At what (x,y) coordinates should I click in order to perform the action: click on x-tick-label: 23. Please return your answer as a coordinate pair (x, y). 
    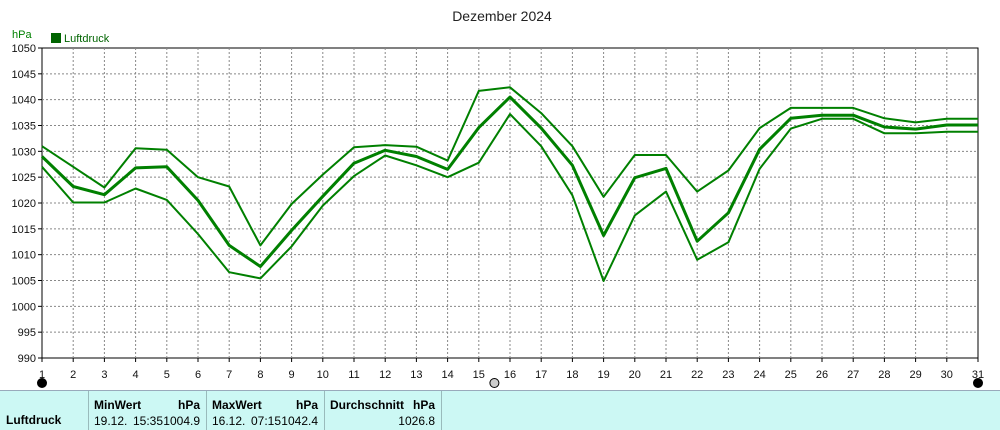
    Looking at the image, I should click on (728, 375).